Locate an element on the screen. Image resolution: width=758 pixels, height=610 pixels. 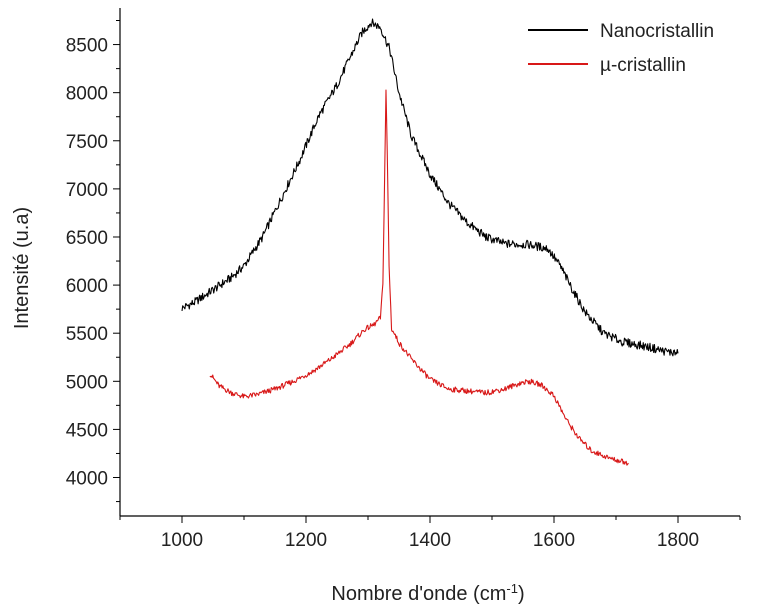
x-tick-label: 1200 is located at coordinates (306, 540).